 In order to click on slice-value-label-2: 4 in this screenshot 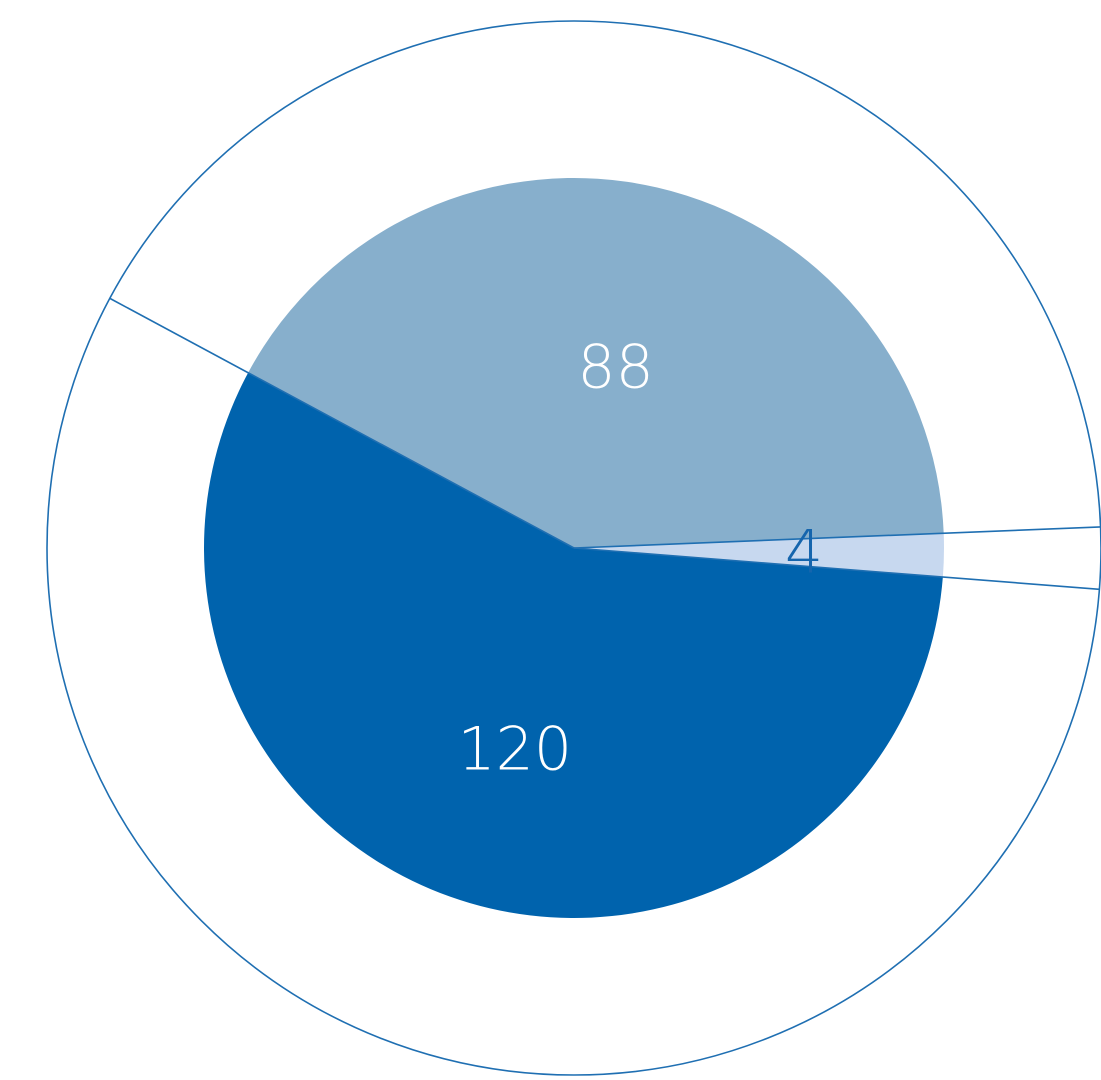, I will do `click(804, 552)`.